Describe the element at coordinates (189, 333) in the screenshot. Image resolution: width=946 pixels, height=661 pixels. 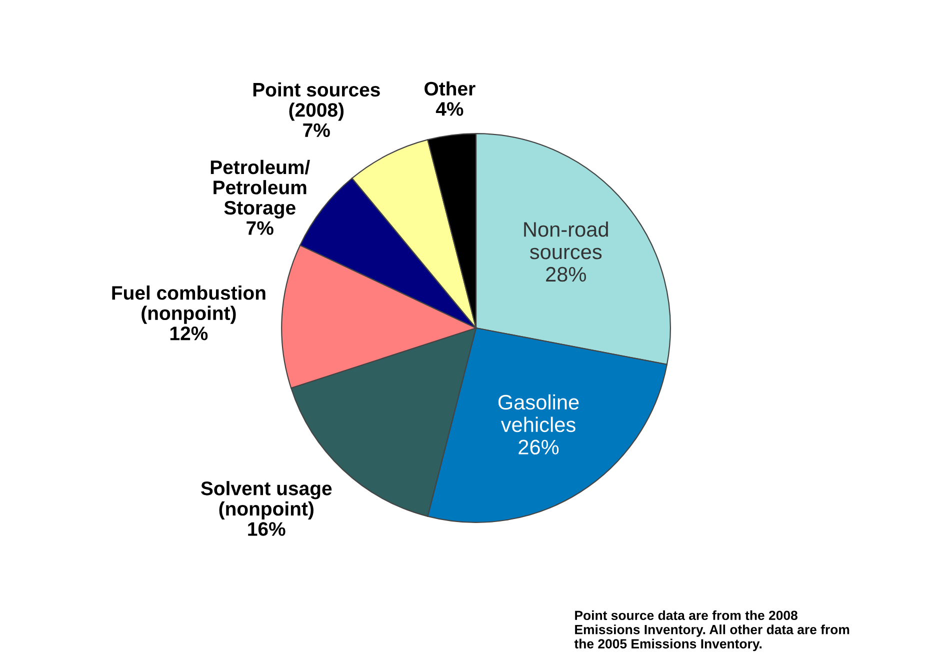
I see `data-label: 12%` at that location.